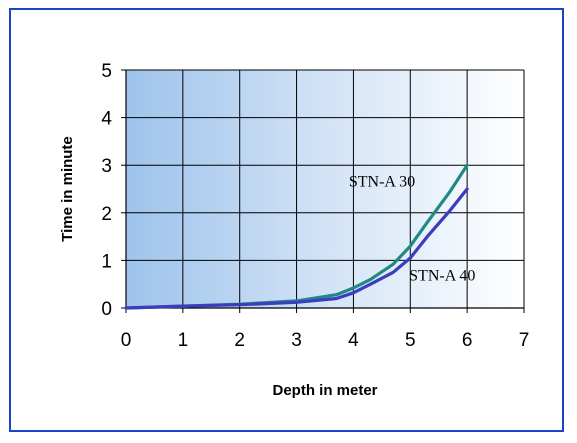 Image resolution: width=577 pixels, height=443 pixels. Describe the element at coordinates (67, 189) in the screenshot. I see `y-axis-label: Time in minute` at that location.